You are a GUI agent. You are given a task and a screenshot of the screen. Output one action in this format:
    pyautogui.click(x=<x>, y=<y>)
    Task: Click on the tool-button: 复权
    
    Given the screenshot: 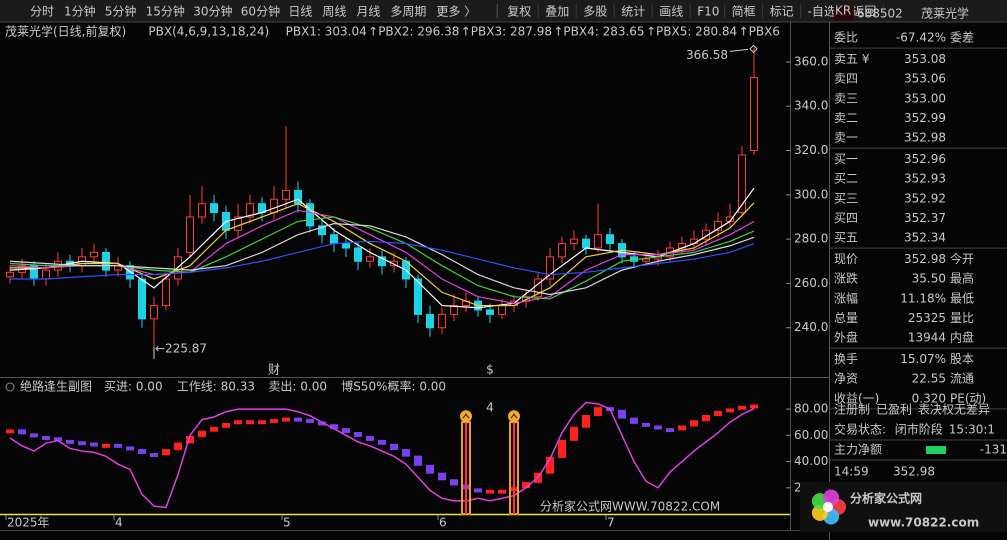 What is the action you would take?
    pyautogui.click(x=519, y=12)
    